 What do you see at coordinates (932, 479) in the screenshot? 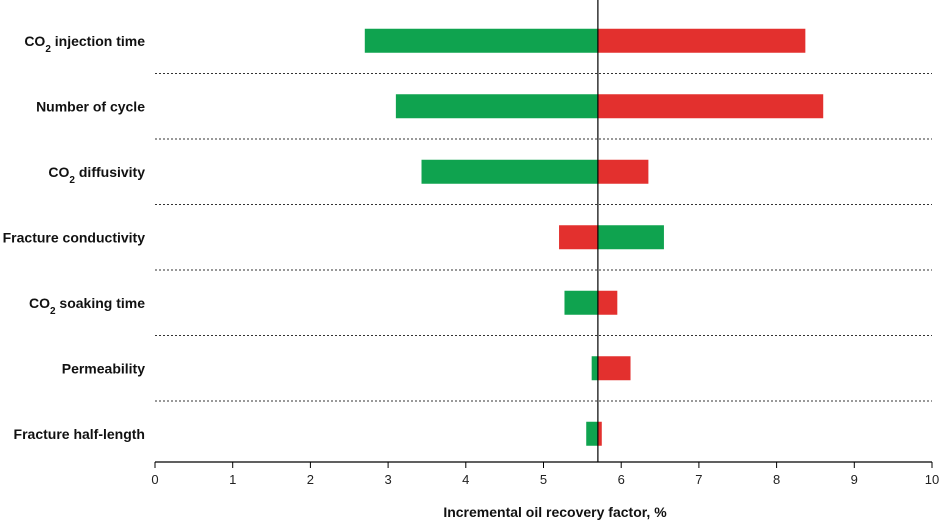
I see `x-tick-label: 10` at bounding box center [932, 479].